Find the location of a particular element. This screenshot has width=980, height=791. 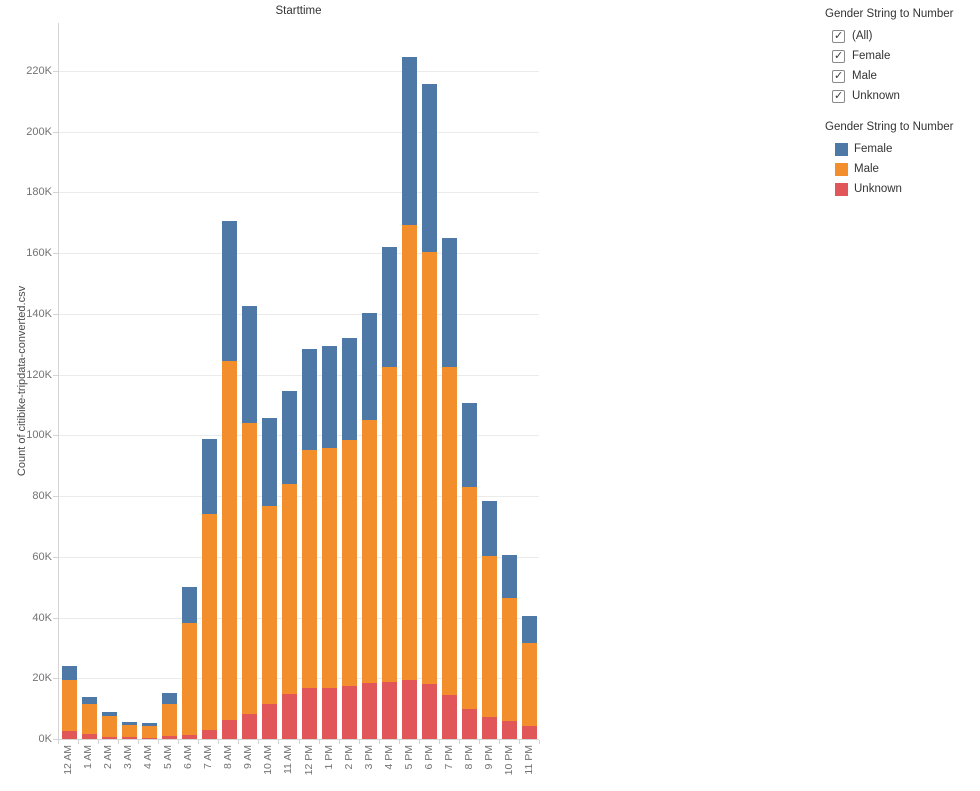

bar-segment-male-4pm is located at coordinates (390, 525).